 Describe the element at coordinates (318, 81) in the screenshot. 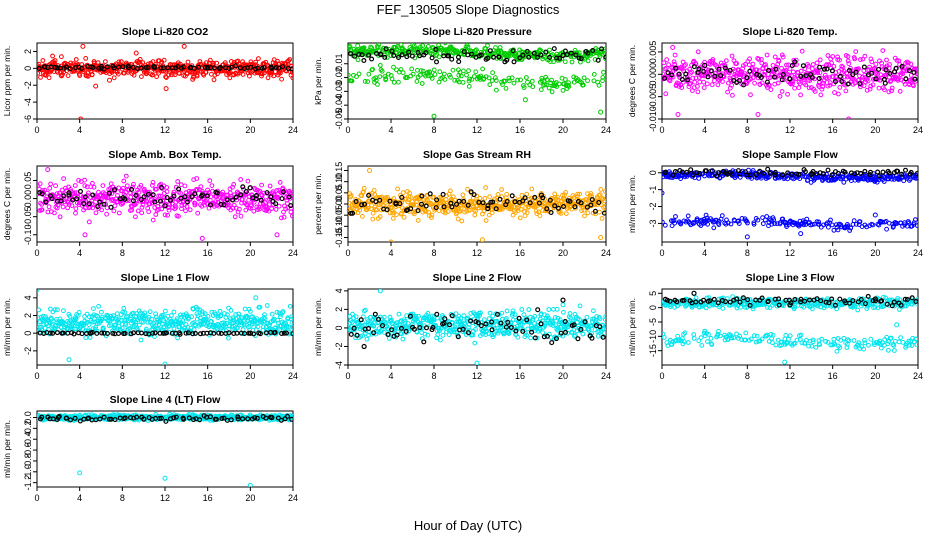

I see `y-axis-label: kPa per min.` at that location.